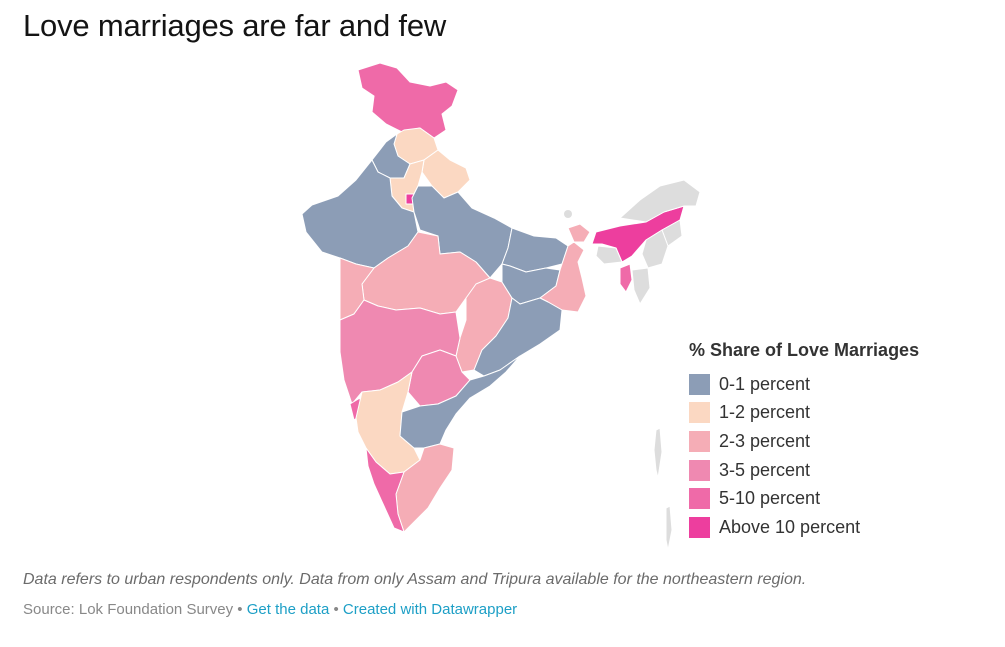  Describe the element at coordinates (660, 201) in the screenshot. I see `state-arunachal-pradesh` at that location.